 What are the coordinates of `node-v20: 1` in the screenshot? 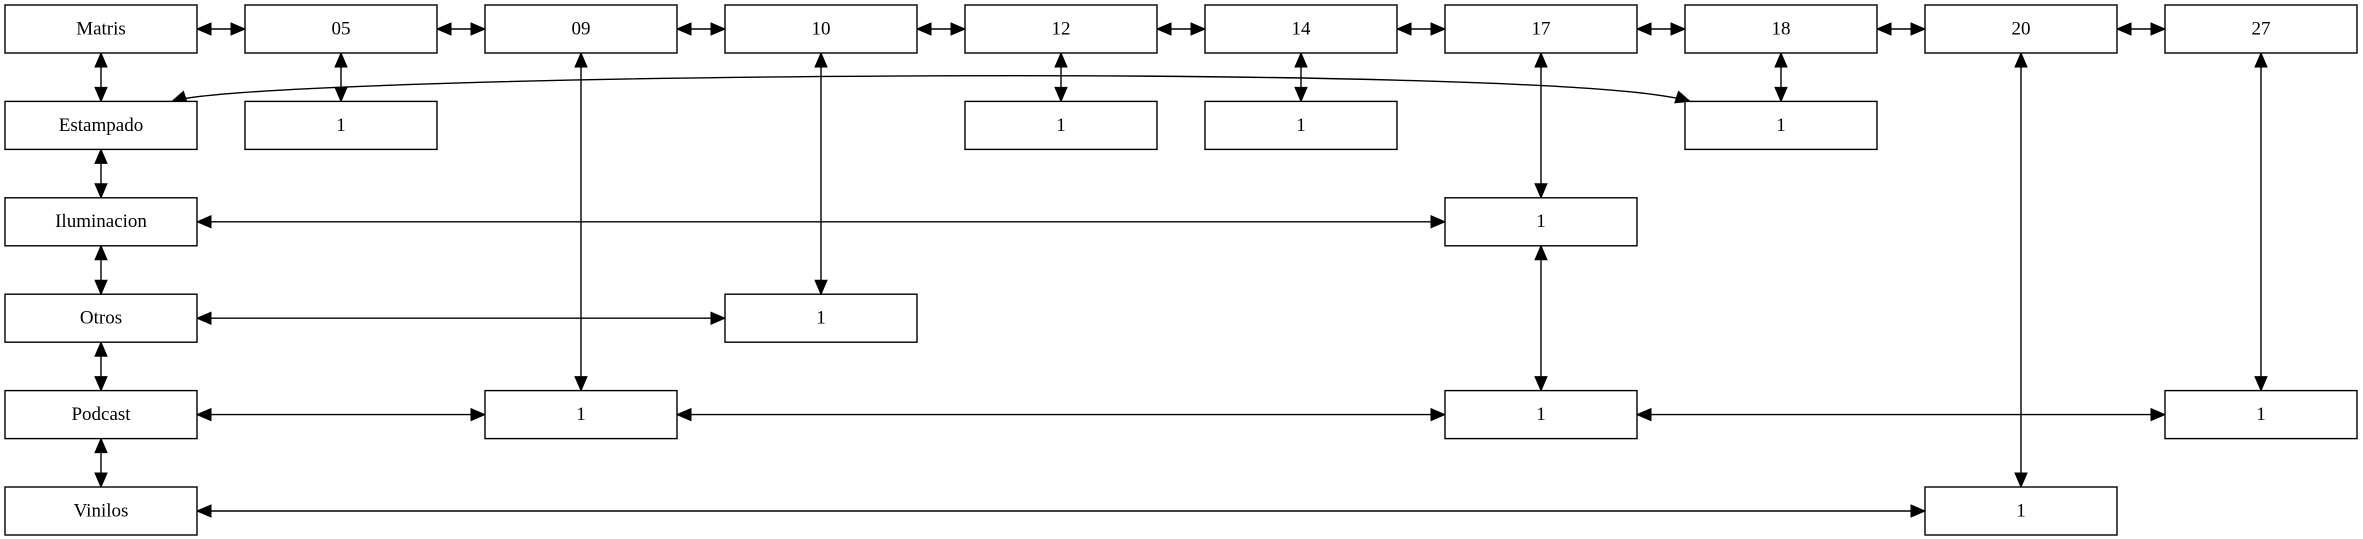 It's located at (2021, 511).